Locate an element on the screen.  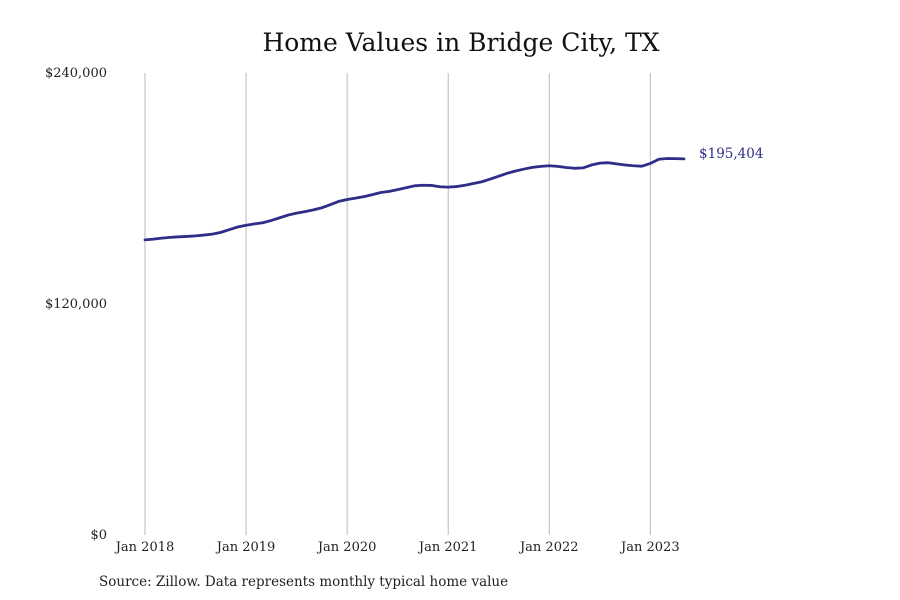
x-tick-label: Jan 2018 is located at coordinates (144, 547).